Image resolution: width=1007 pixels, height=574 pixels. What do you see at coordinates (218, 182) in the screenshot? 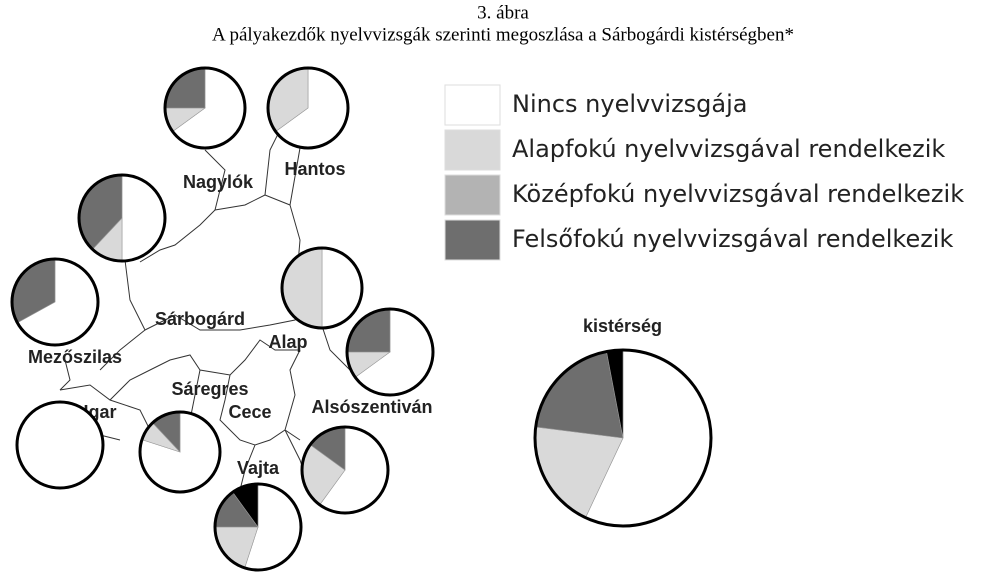
I see `place-label: Nagylók` at bounding box center [218, 182].